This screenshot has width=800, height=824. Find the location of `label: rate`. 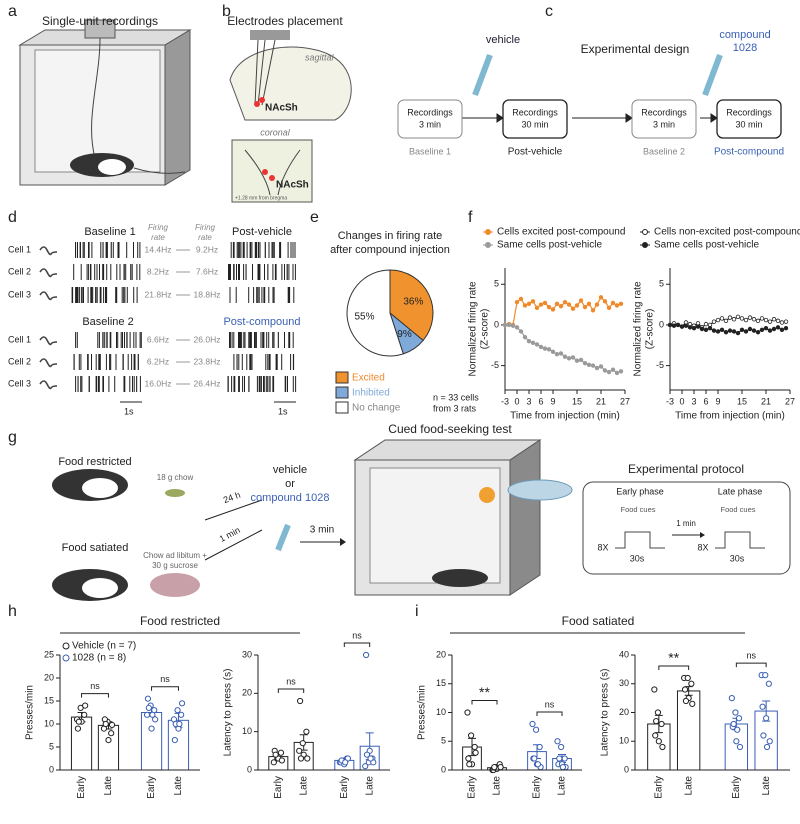

label: rate is located at coordinates (205, 237).